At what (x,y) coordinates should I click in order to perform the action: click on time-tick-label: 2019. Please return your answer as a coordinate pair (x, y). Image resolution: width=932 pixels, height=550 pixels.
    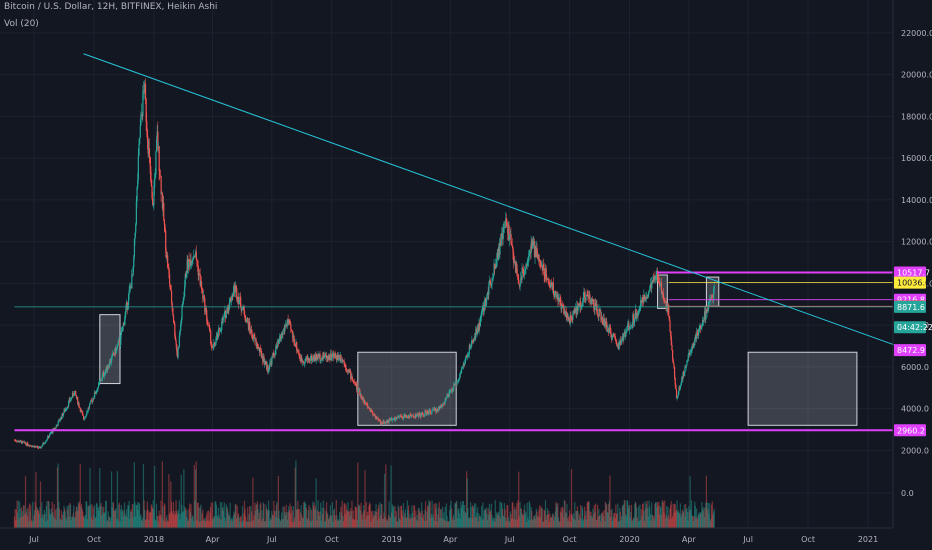
    Looking at the image, I should click on (392, 539).